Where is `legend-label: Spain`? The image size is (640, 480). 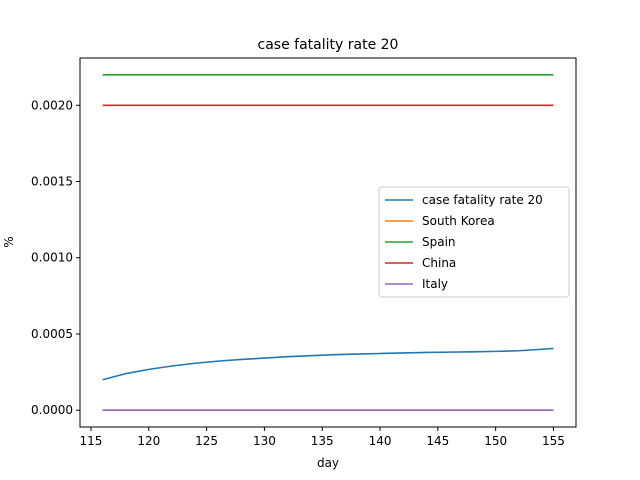 legend-label: Spain is located at coordinates (439, 242).